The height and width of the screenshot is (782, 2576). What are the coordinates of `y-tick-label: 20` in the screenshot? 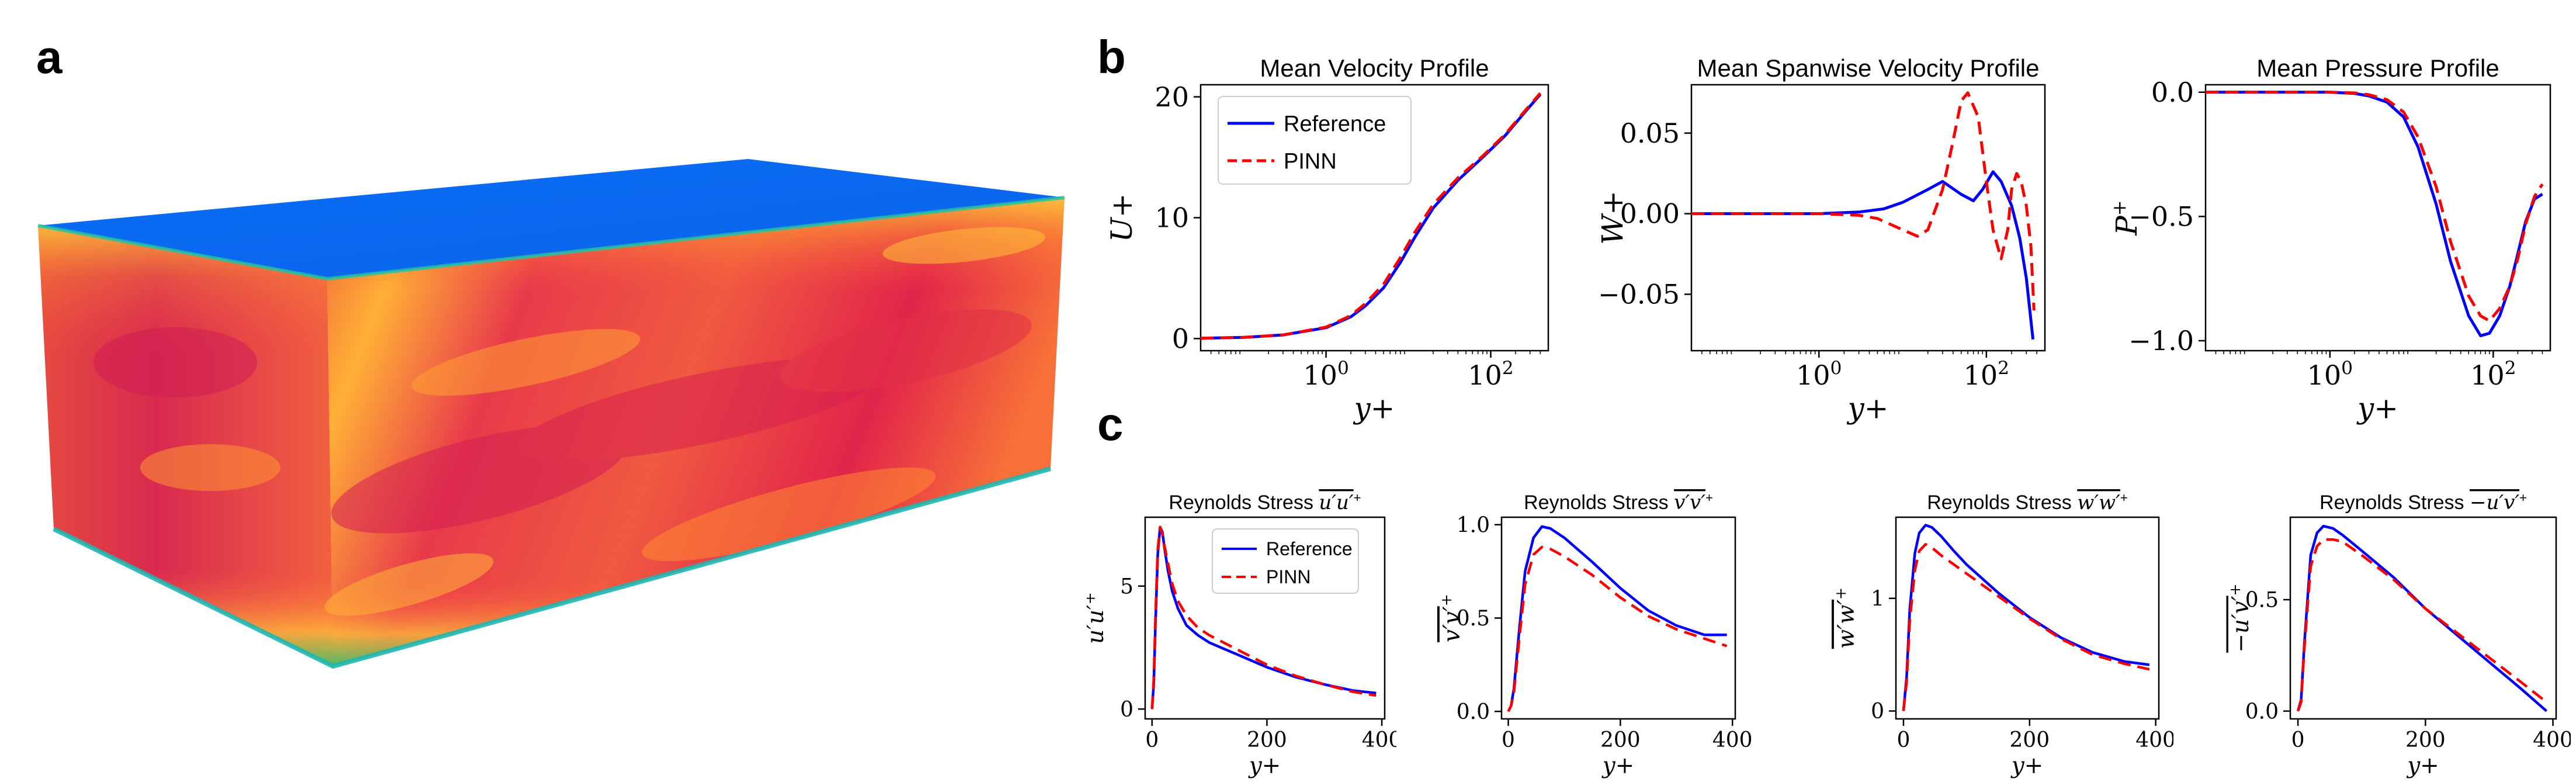 It's located at (1171, 97).